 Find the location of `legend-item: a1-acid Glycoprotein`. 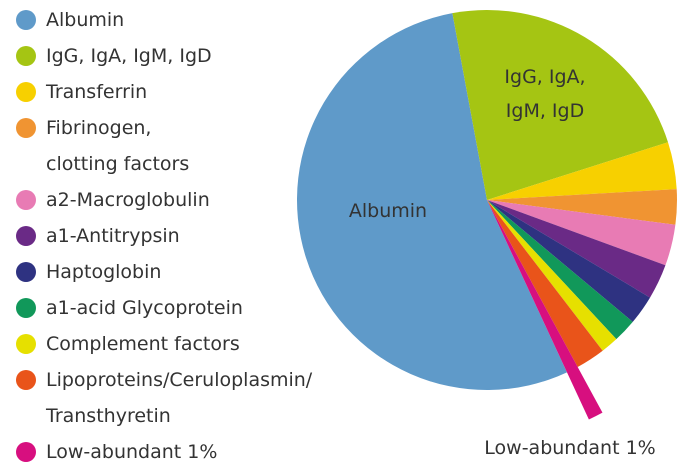

legend-item: a1-acid Glycoprotein is located at coordinates (164, 308).